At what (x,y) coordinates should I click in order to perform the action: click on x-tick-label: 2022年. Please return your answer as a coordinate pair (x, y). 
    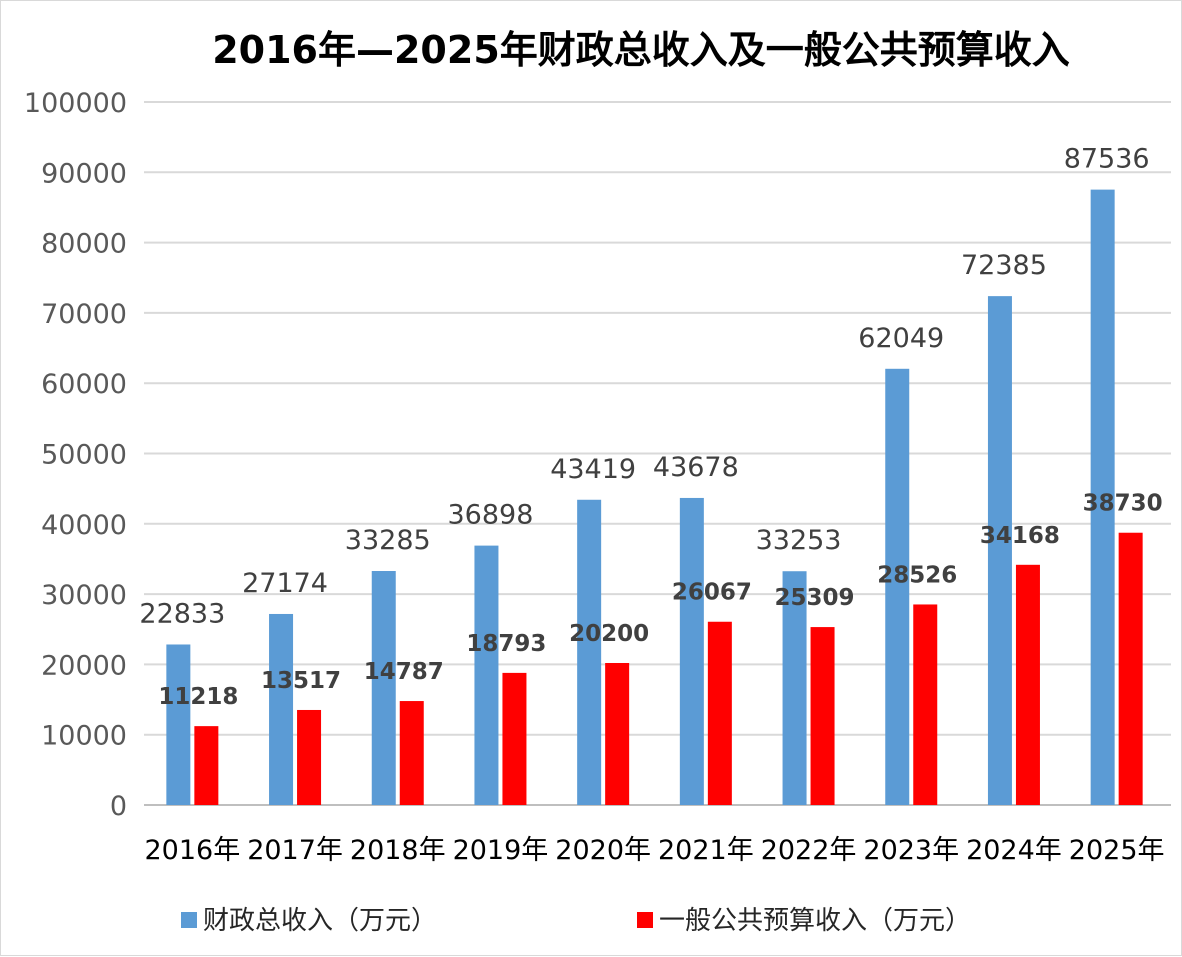
    Looking at the image, I should click on (809, 850).